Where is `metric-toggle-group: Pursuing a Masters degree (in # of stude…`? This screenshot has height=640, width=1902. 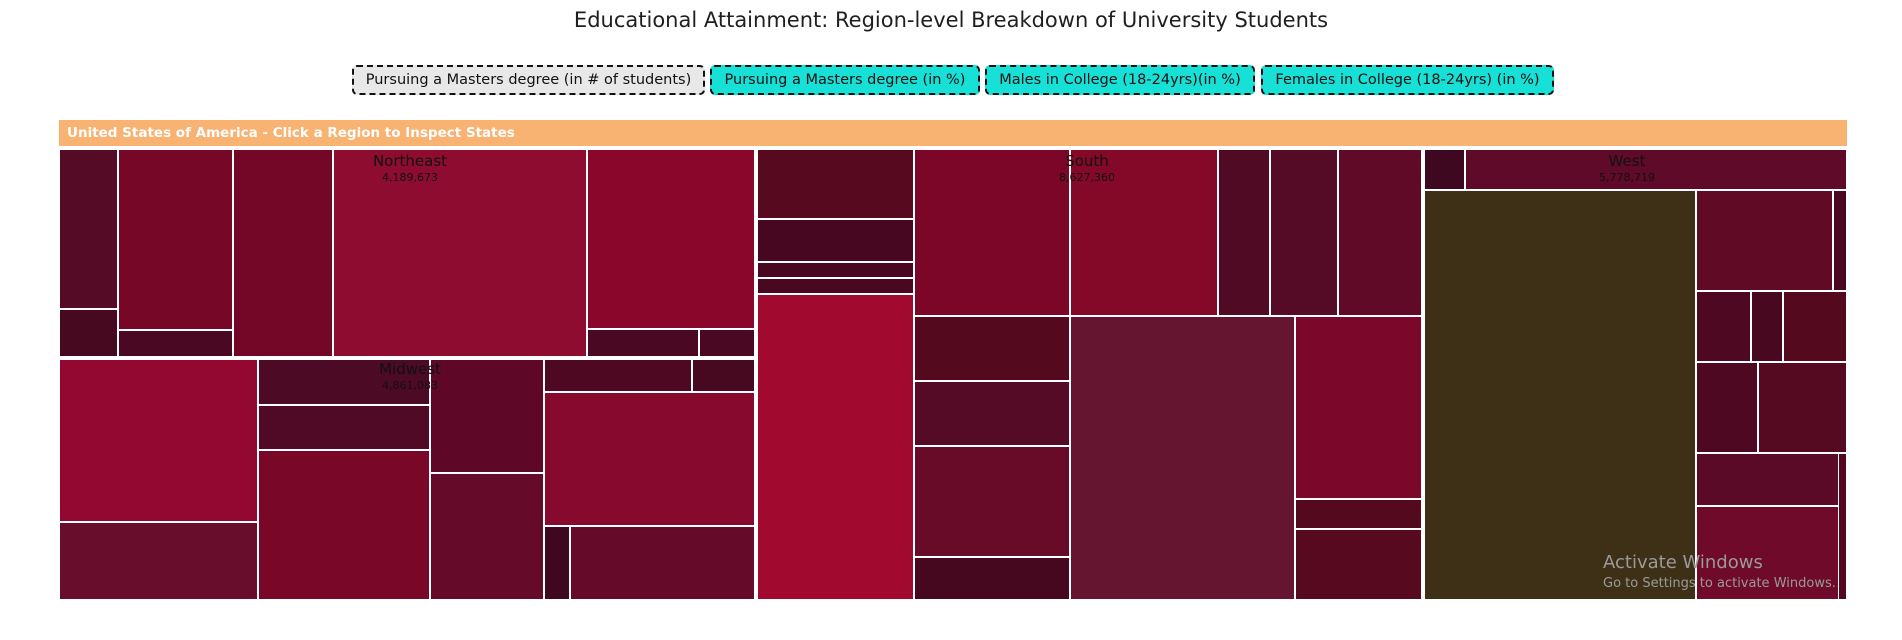
metric-toggle-group: Pursuing a Masters degree (in # of stude… is located at coordinates (951, 82).